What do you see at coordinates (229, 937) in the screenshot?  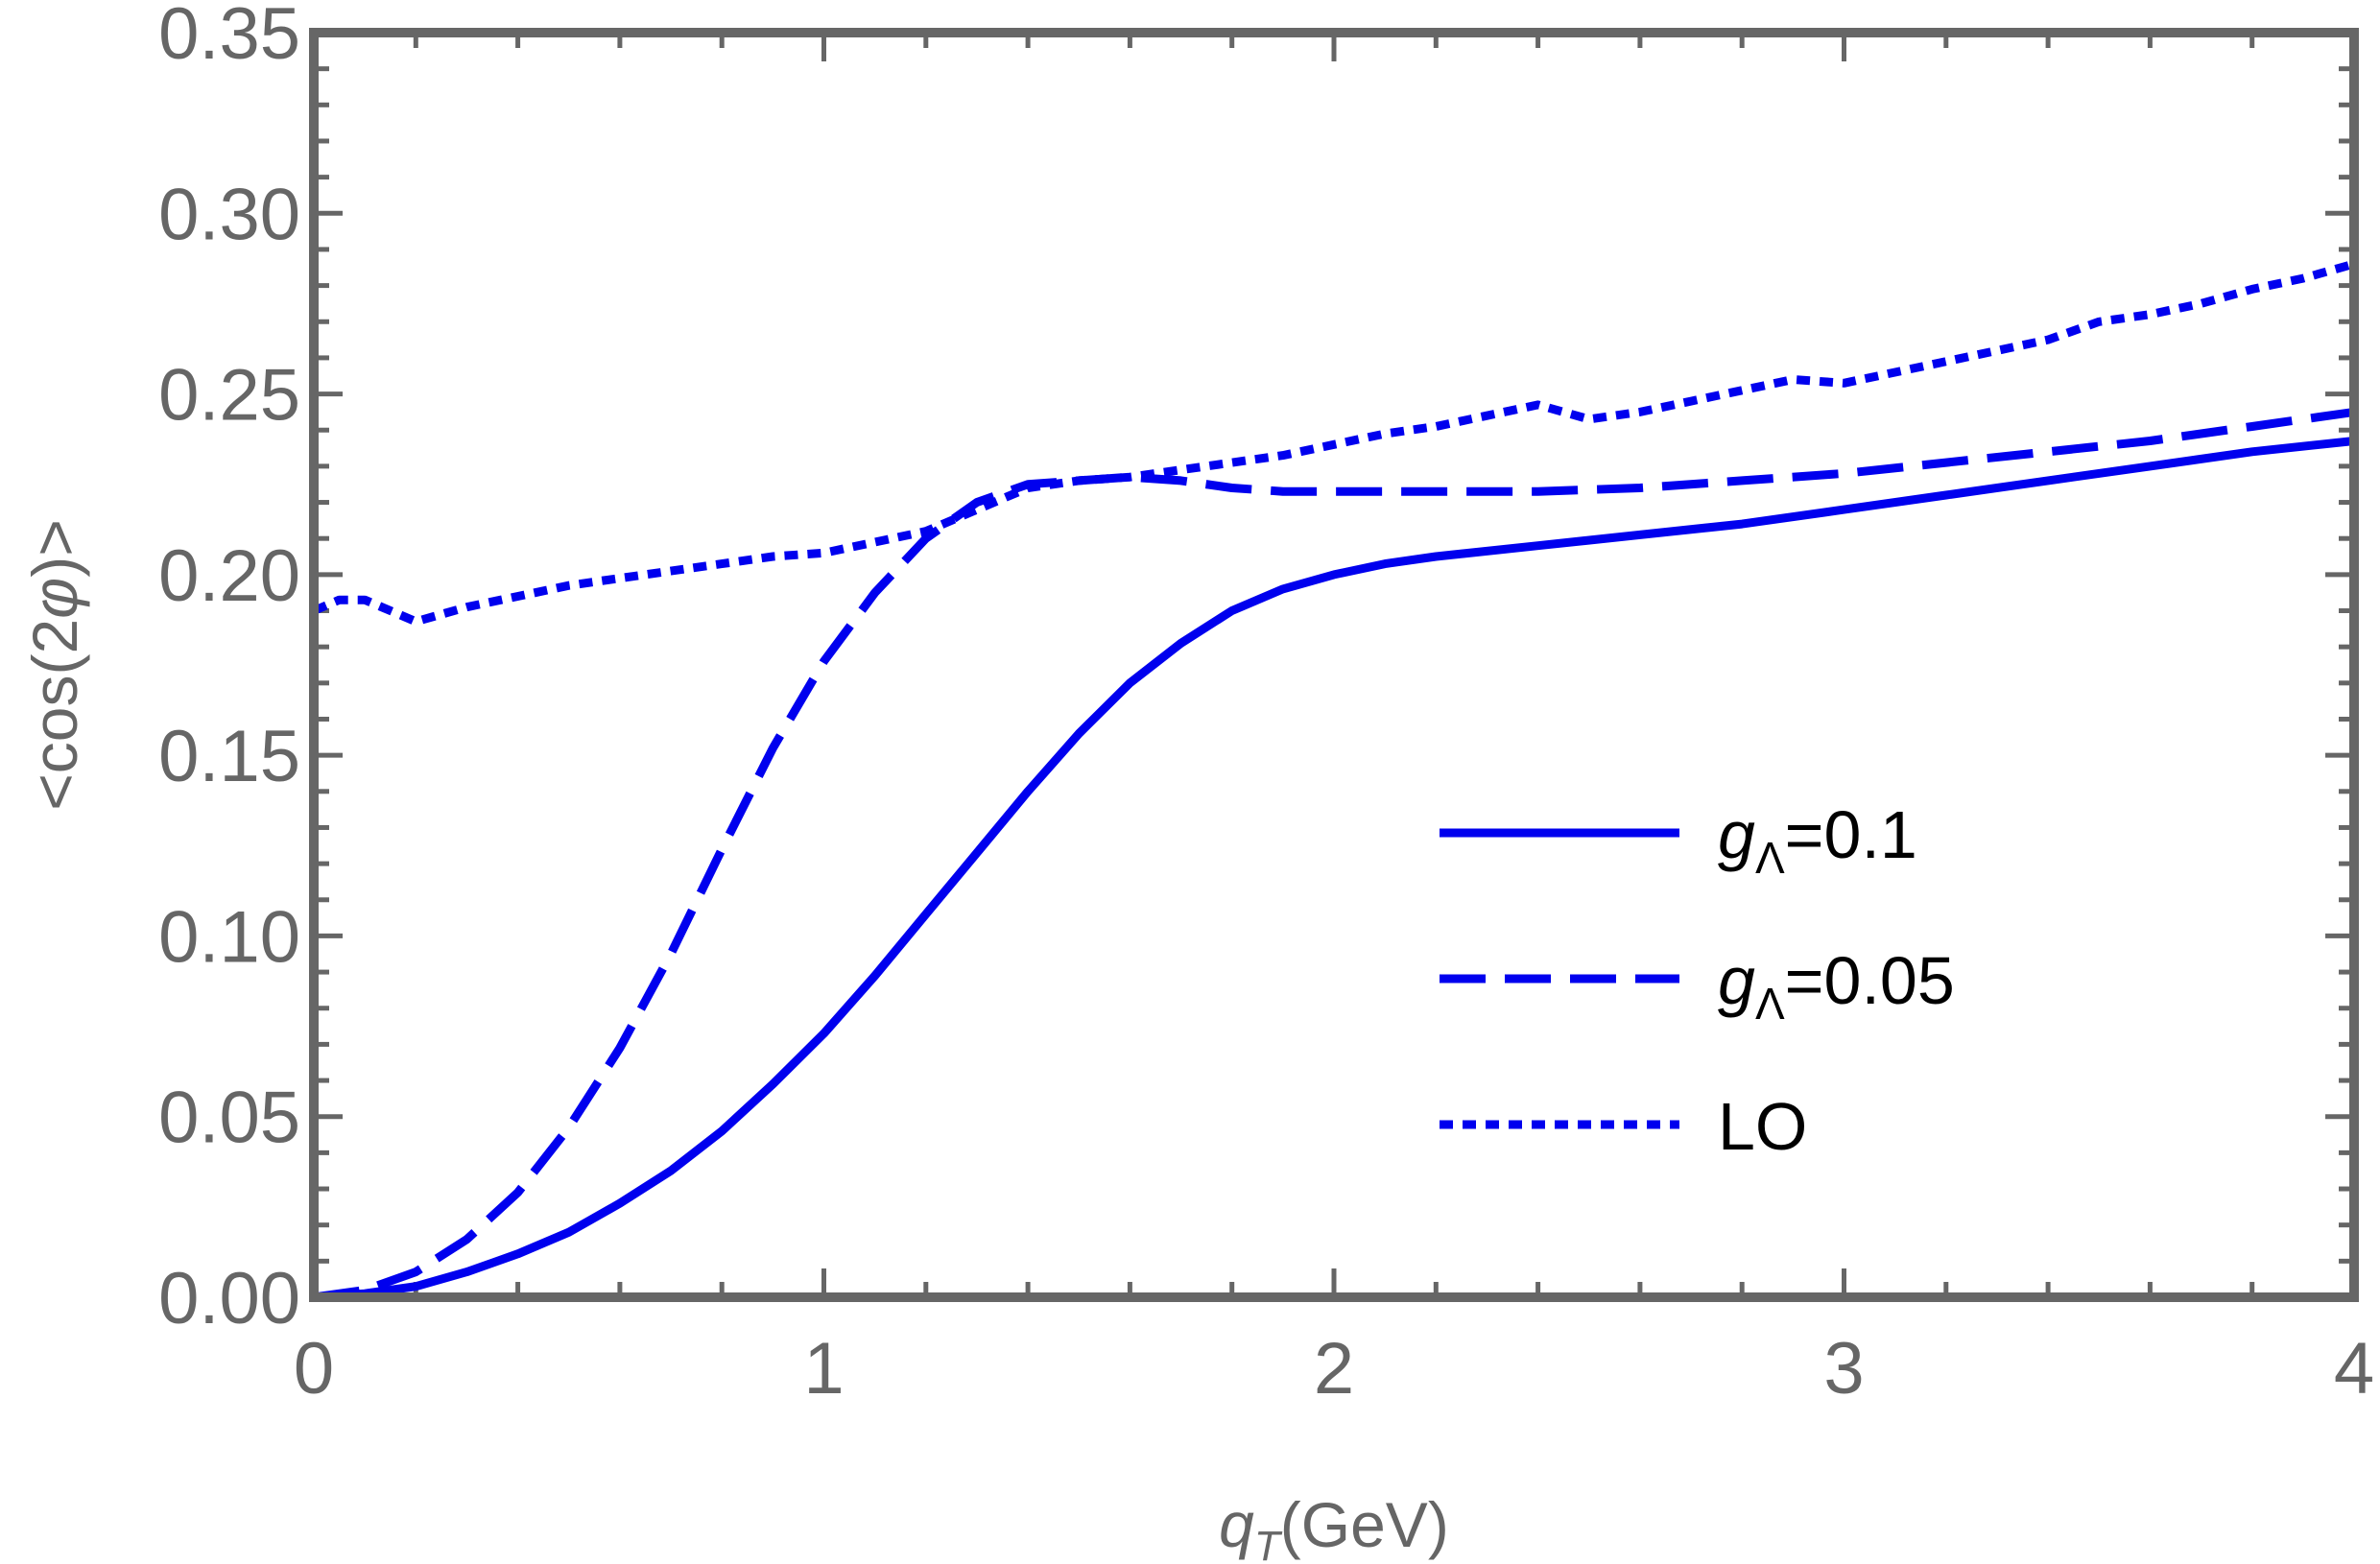 I see `y-tick-label: 0.10` at bounding box center [229, 937].